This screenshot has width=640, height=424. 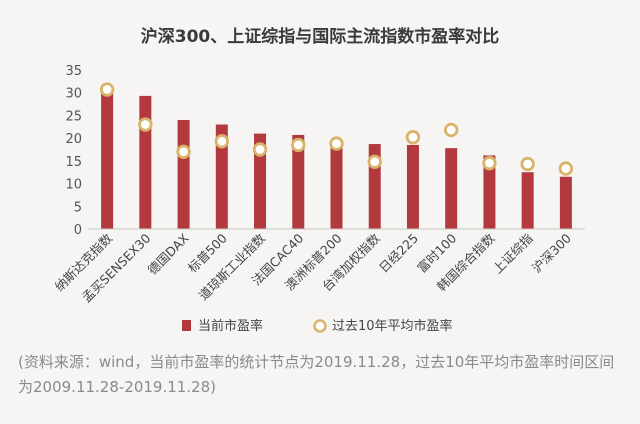 I want to click on legend-marker-swatch, so click(x=320, y=326).